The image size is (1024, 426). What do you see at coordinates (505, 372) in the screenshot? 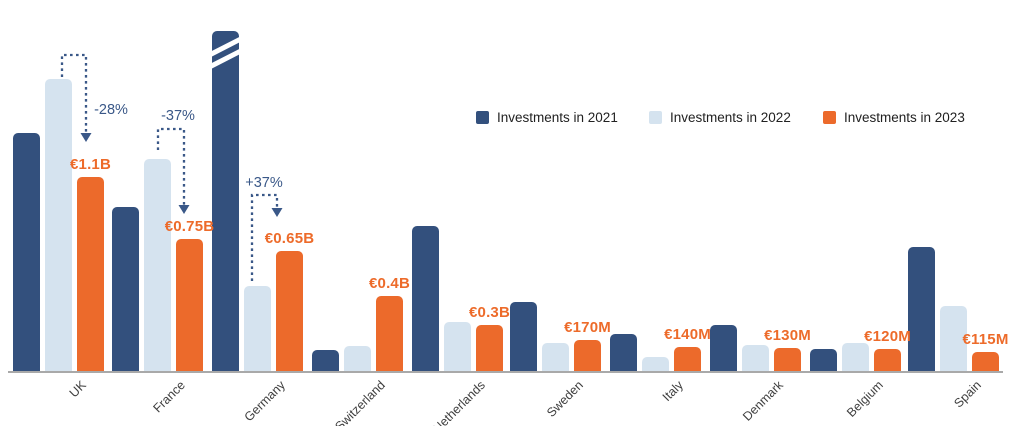
I see `x-axis-line` at bounding box center [505, 372].